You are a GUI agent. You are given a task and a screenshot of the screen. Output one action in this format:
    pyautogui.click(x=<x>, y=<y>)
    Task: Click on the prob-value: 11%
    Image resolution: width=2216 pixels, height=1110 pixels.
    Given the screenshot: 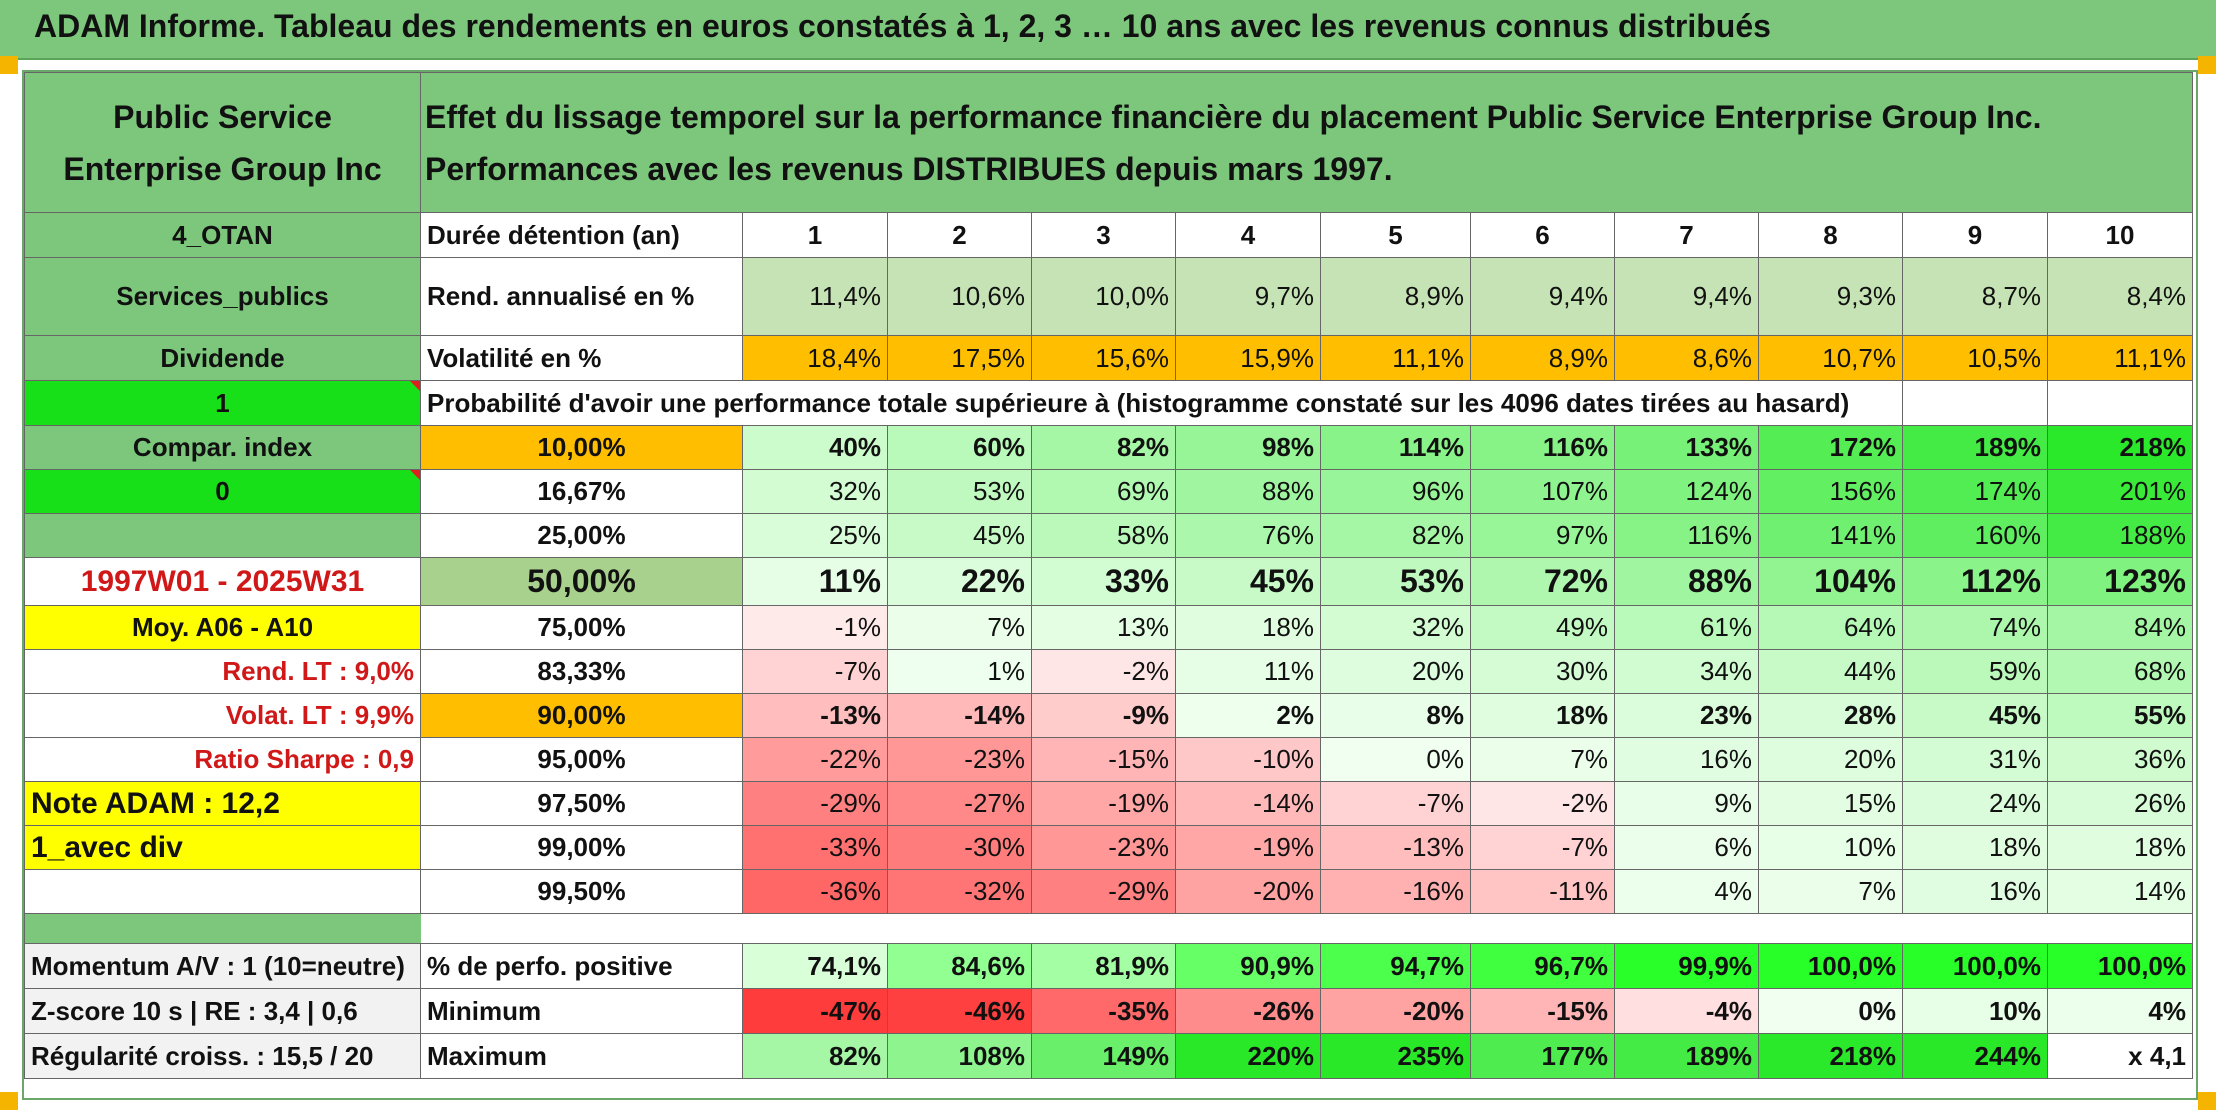 What is the action you would take?
    pyautogui.click(x=815, y=581)
    